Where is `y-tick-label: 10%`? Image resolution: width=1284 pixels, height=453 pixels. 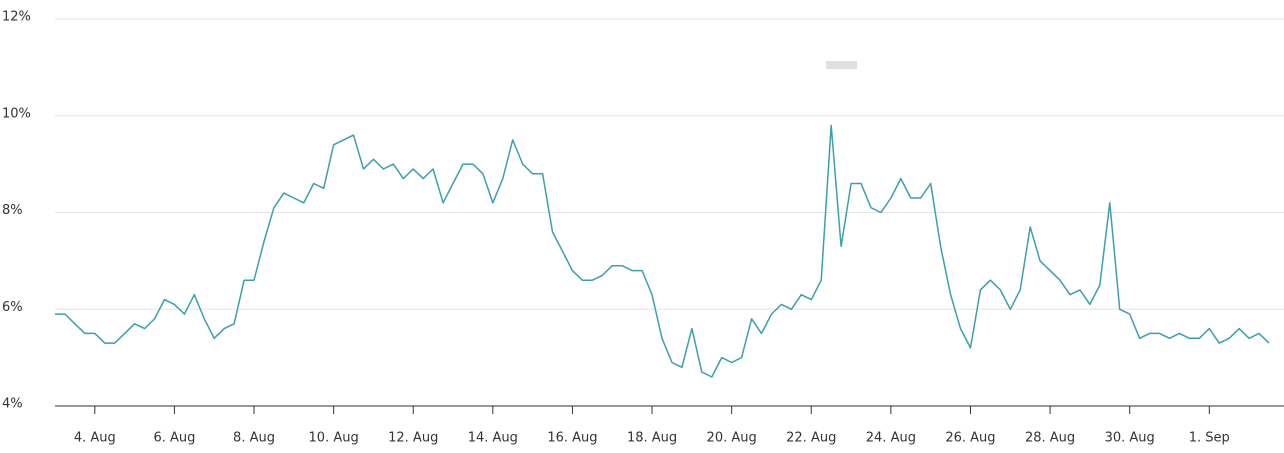
y-tick-label: 10% is located at coordinates (16, 113).